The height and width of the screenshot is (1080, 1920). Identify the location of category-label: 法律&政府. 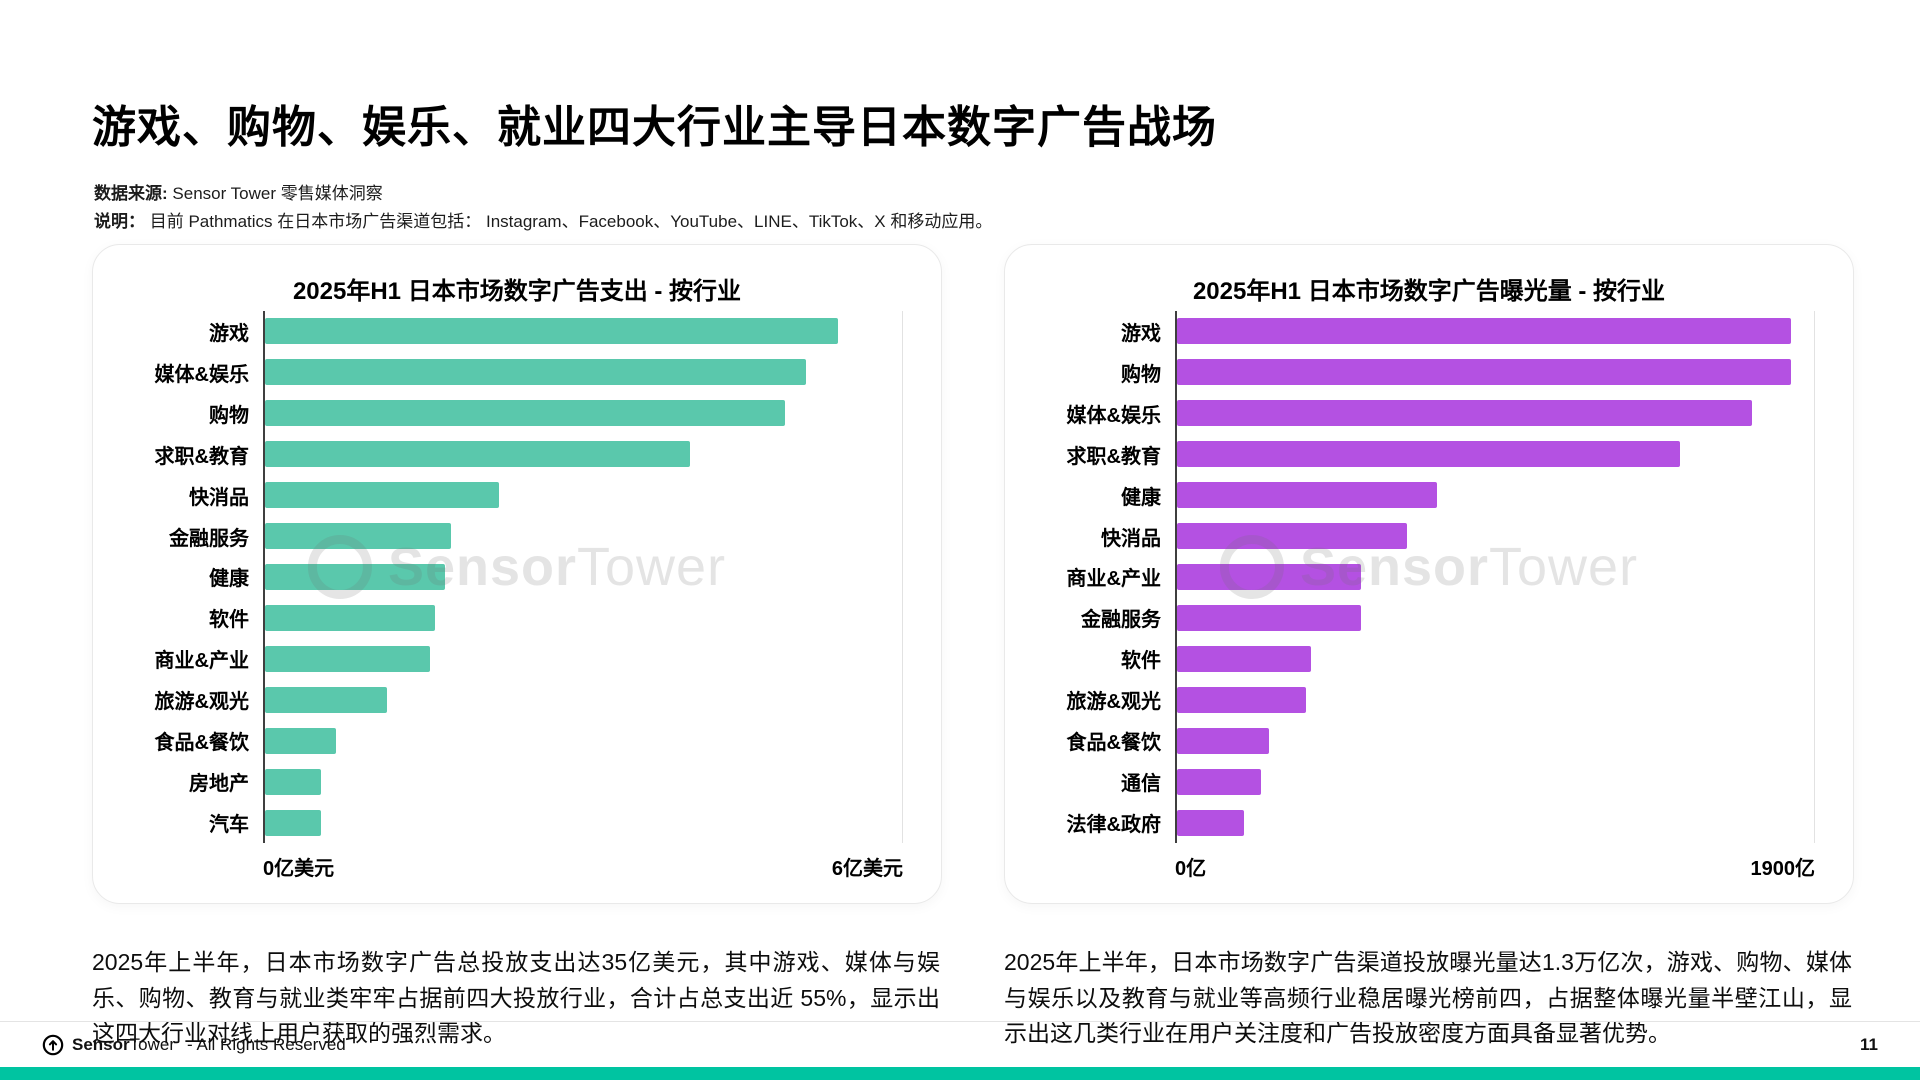
(1113, 825).